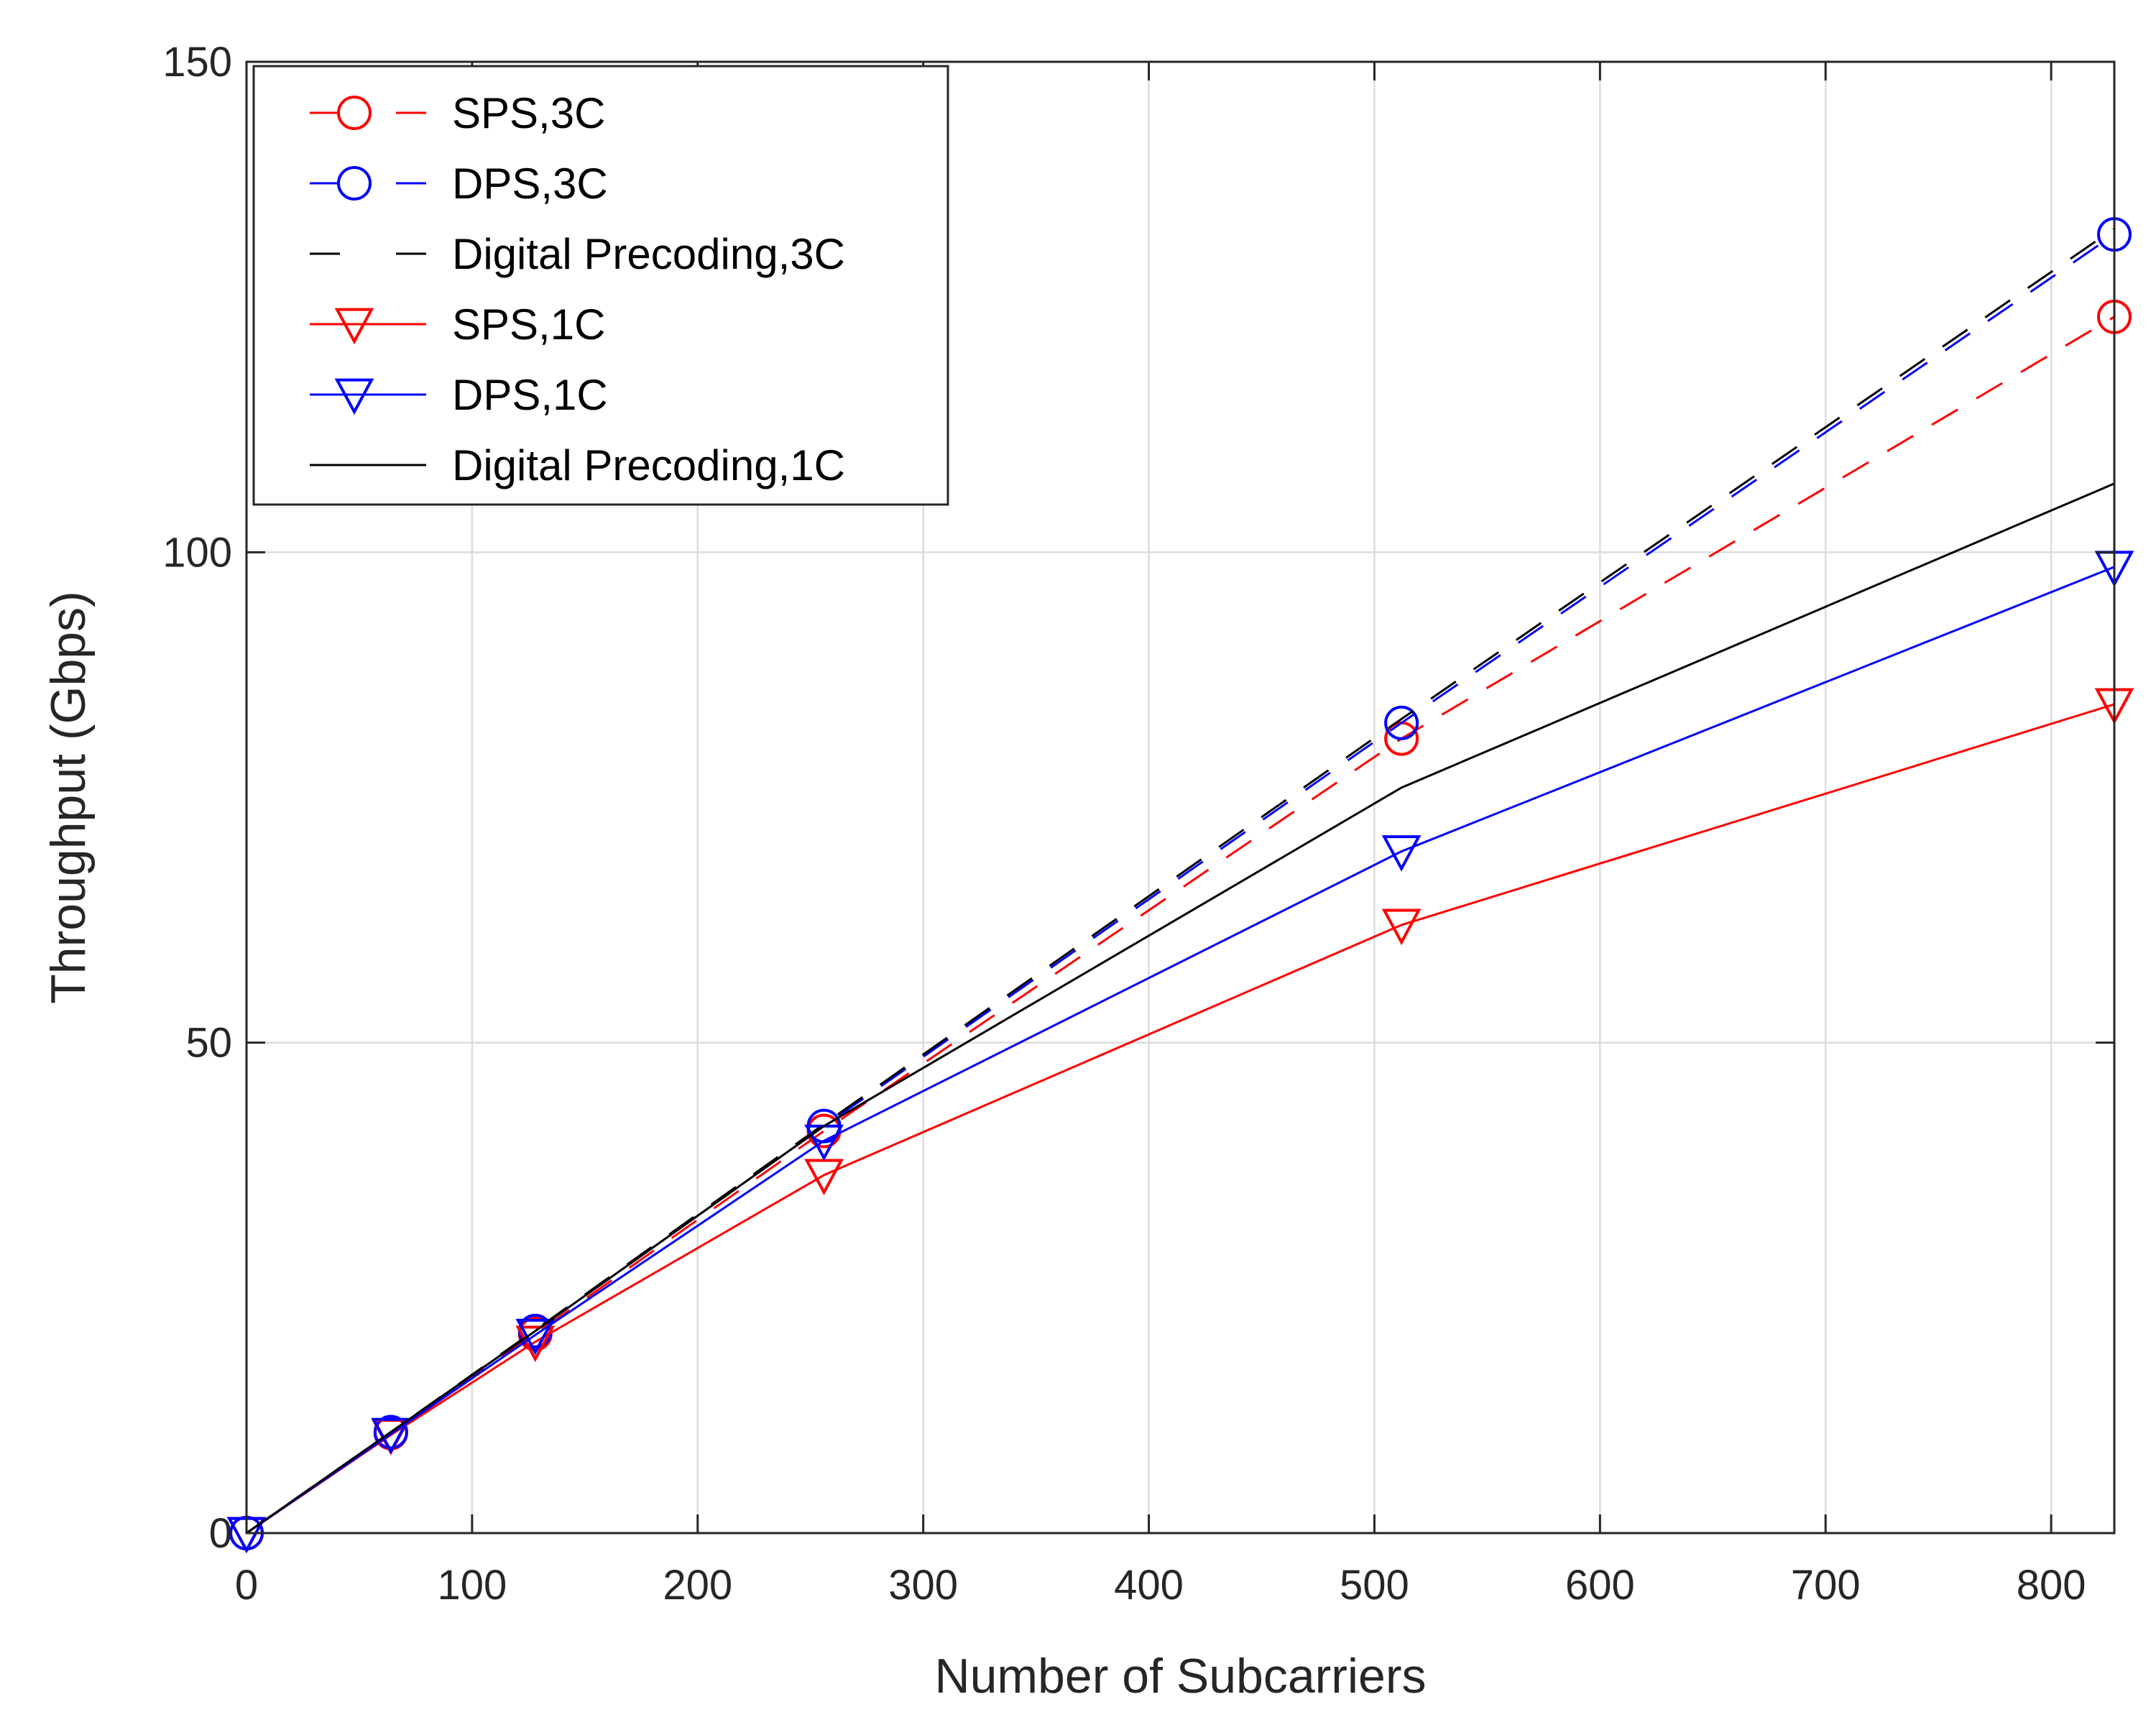 This screenshot has height=1725, width=2156. Describe the element at coordinates (209, 1043) in the screenshot. I see `y-tick-label: 50` at that location.